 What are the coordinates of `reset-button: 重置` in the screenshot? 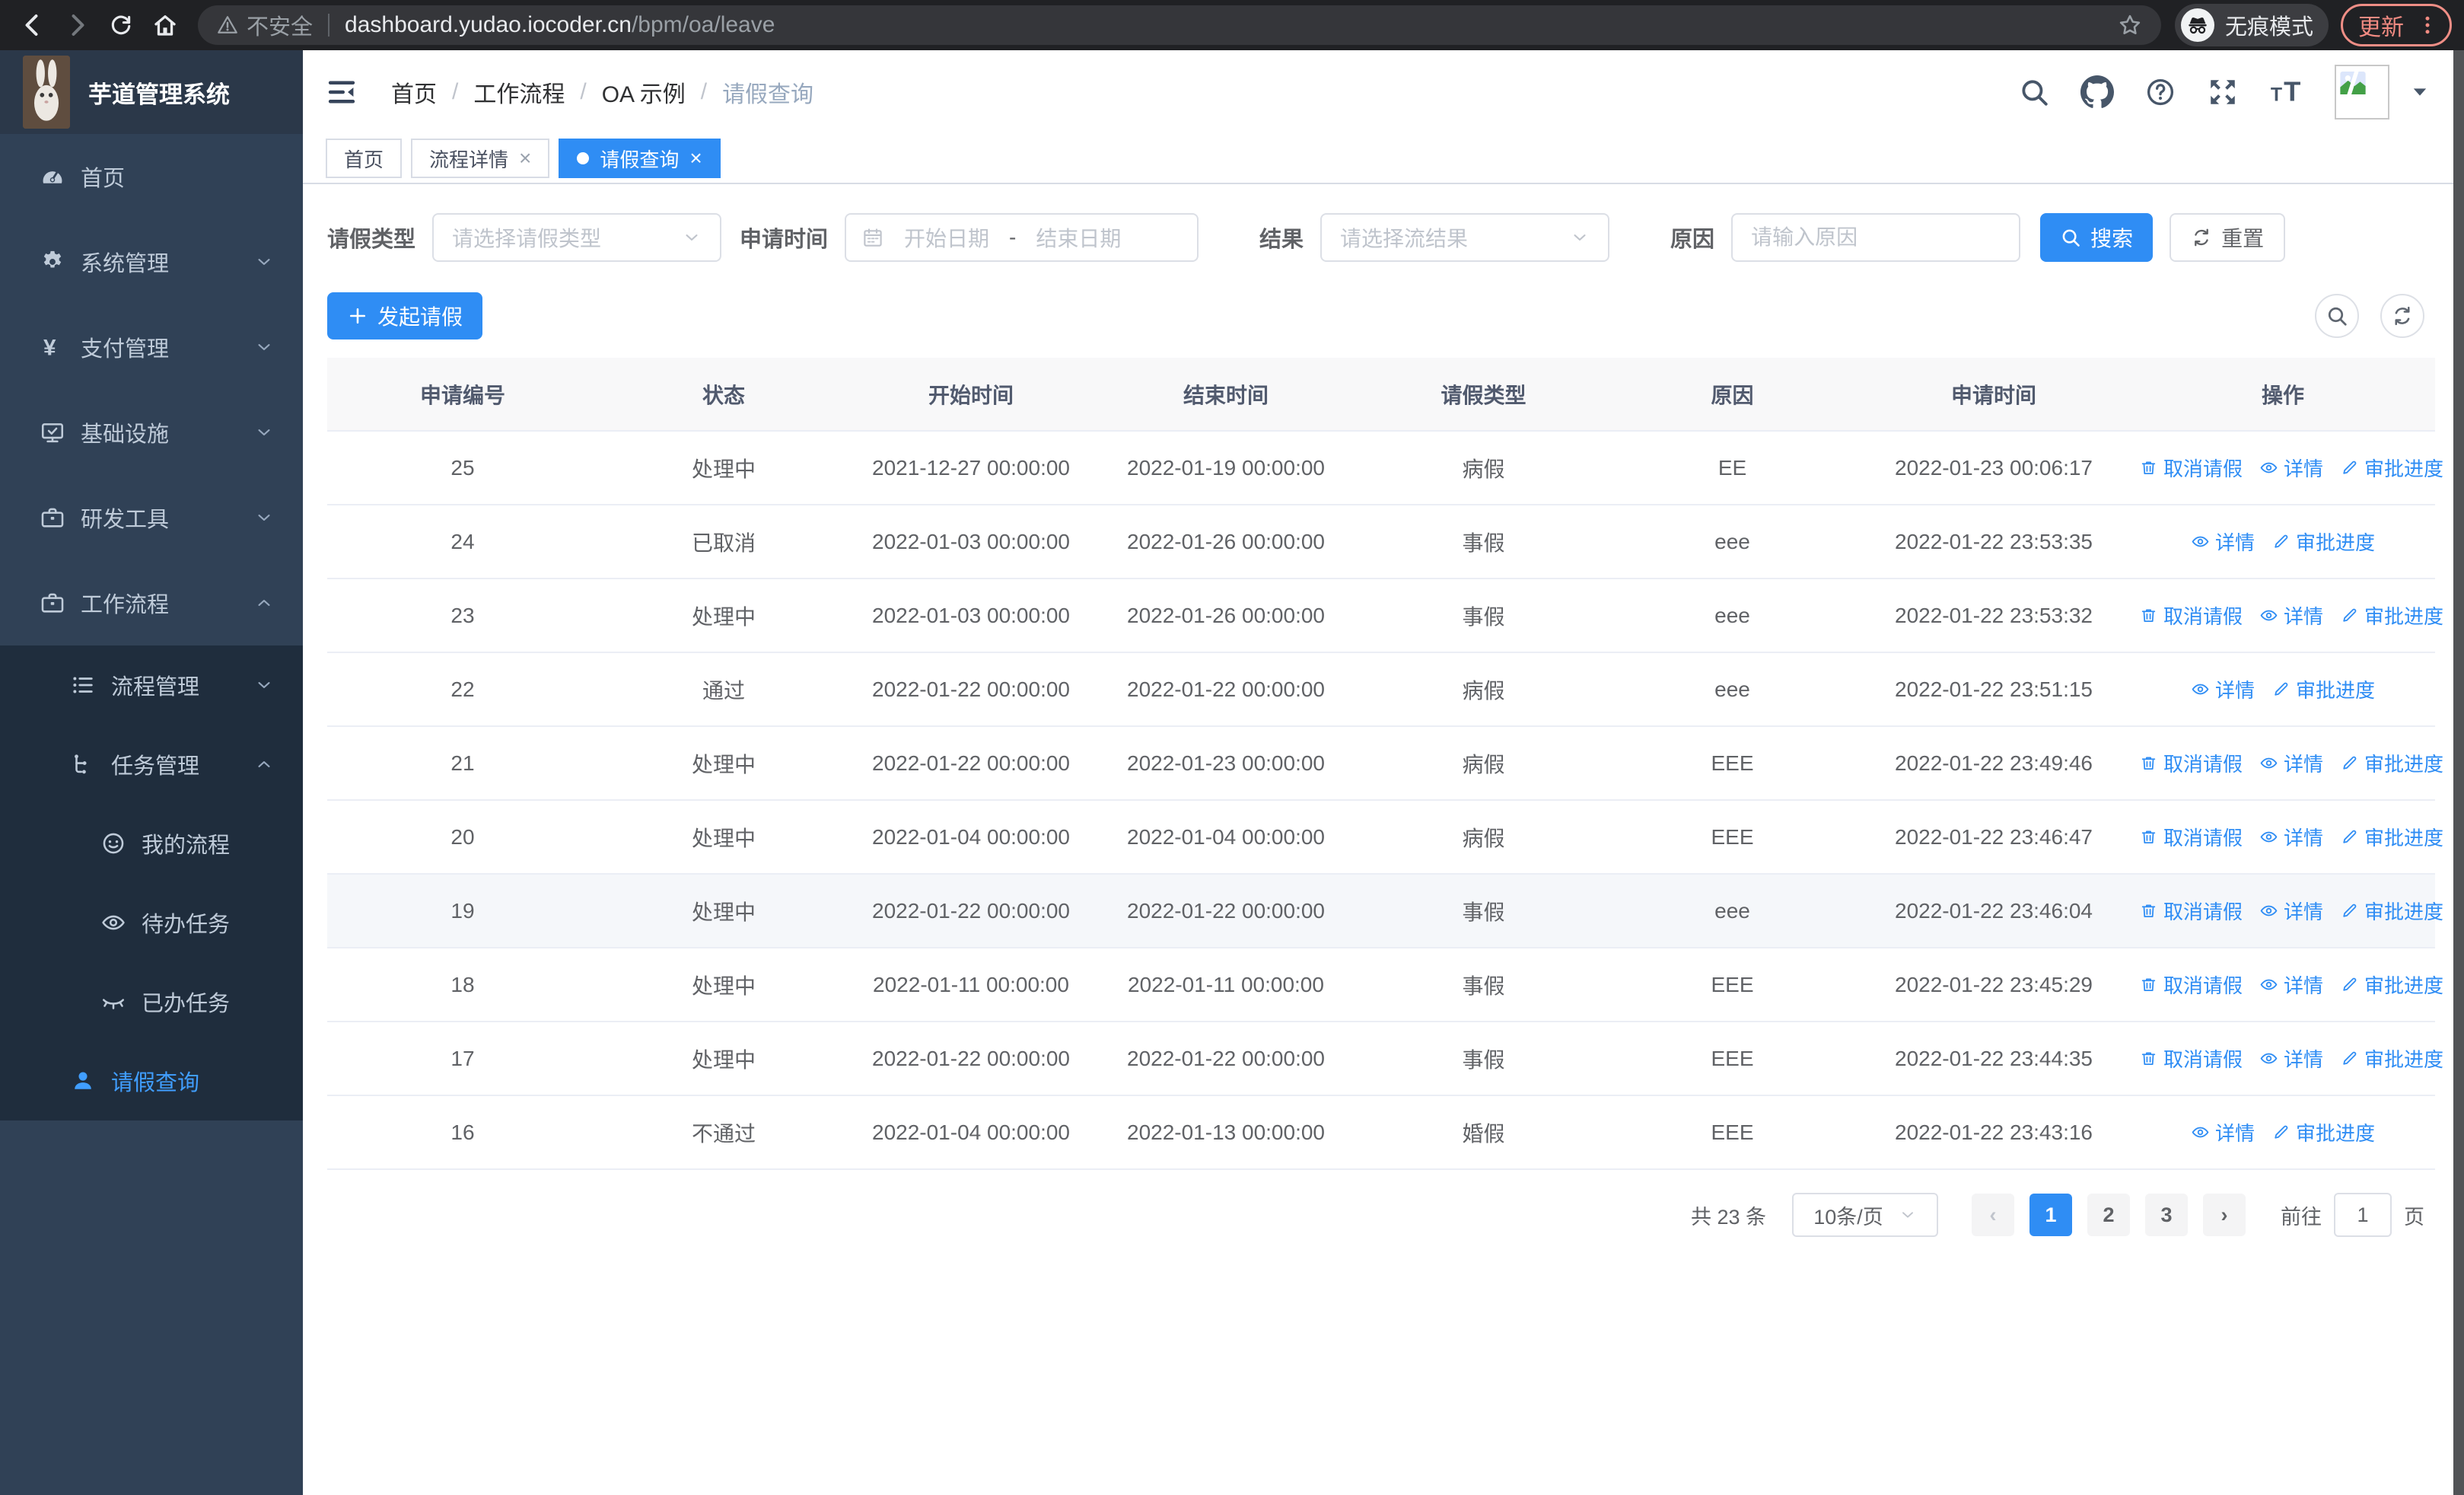 It's located at (2228, 237).